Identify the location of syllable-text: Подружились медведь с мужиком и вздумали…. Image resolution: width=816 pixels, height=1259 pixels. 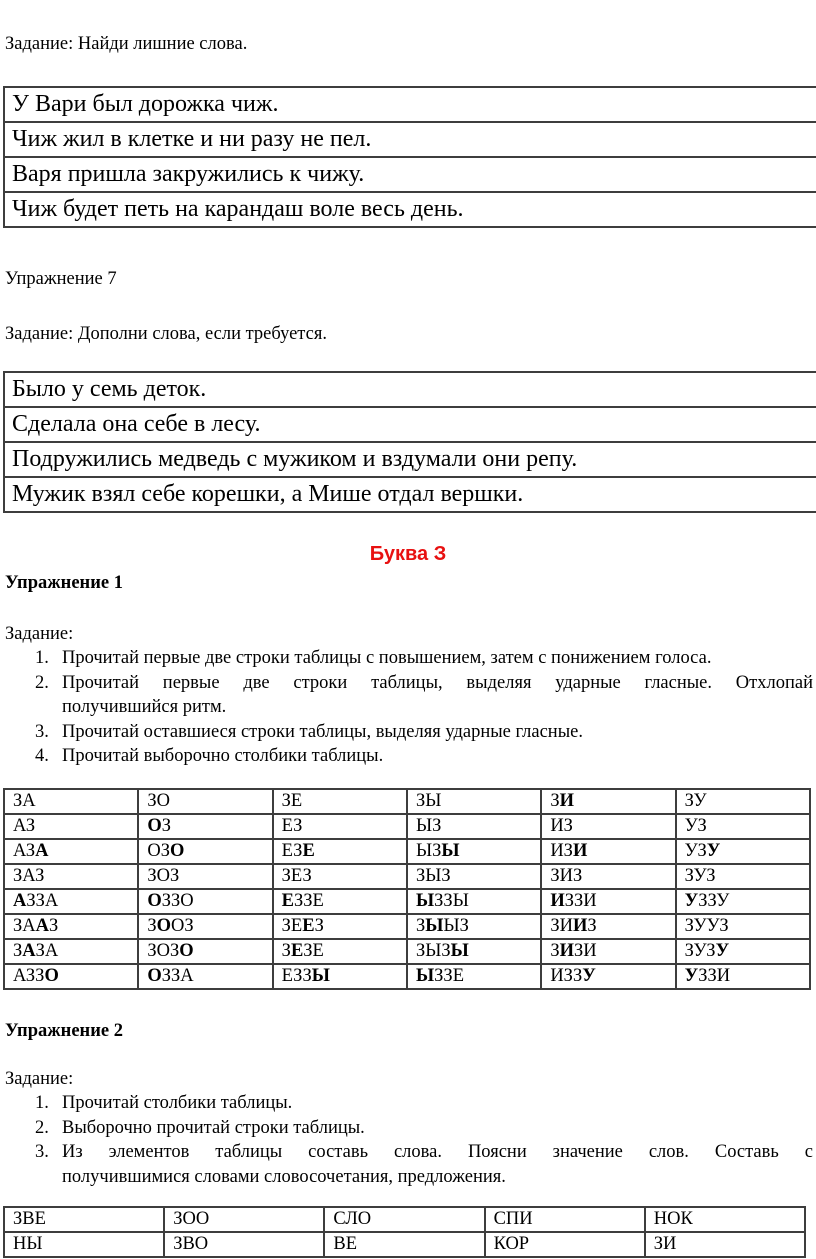
(295, 459).